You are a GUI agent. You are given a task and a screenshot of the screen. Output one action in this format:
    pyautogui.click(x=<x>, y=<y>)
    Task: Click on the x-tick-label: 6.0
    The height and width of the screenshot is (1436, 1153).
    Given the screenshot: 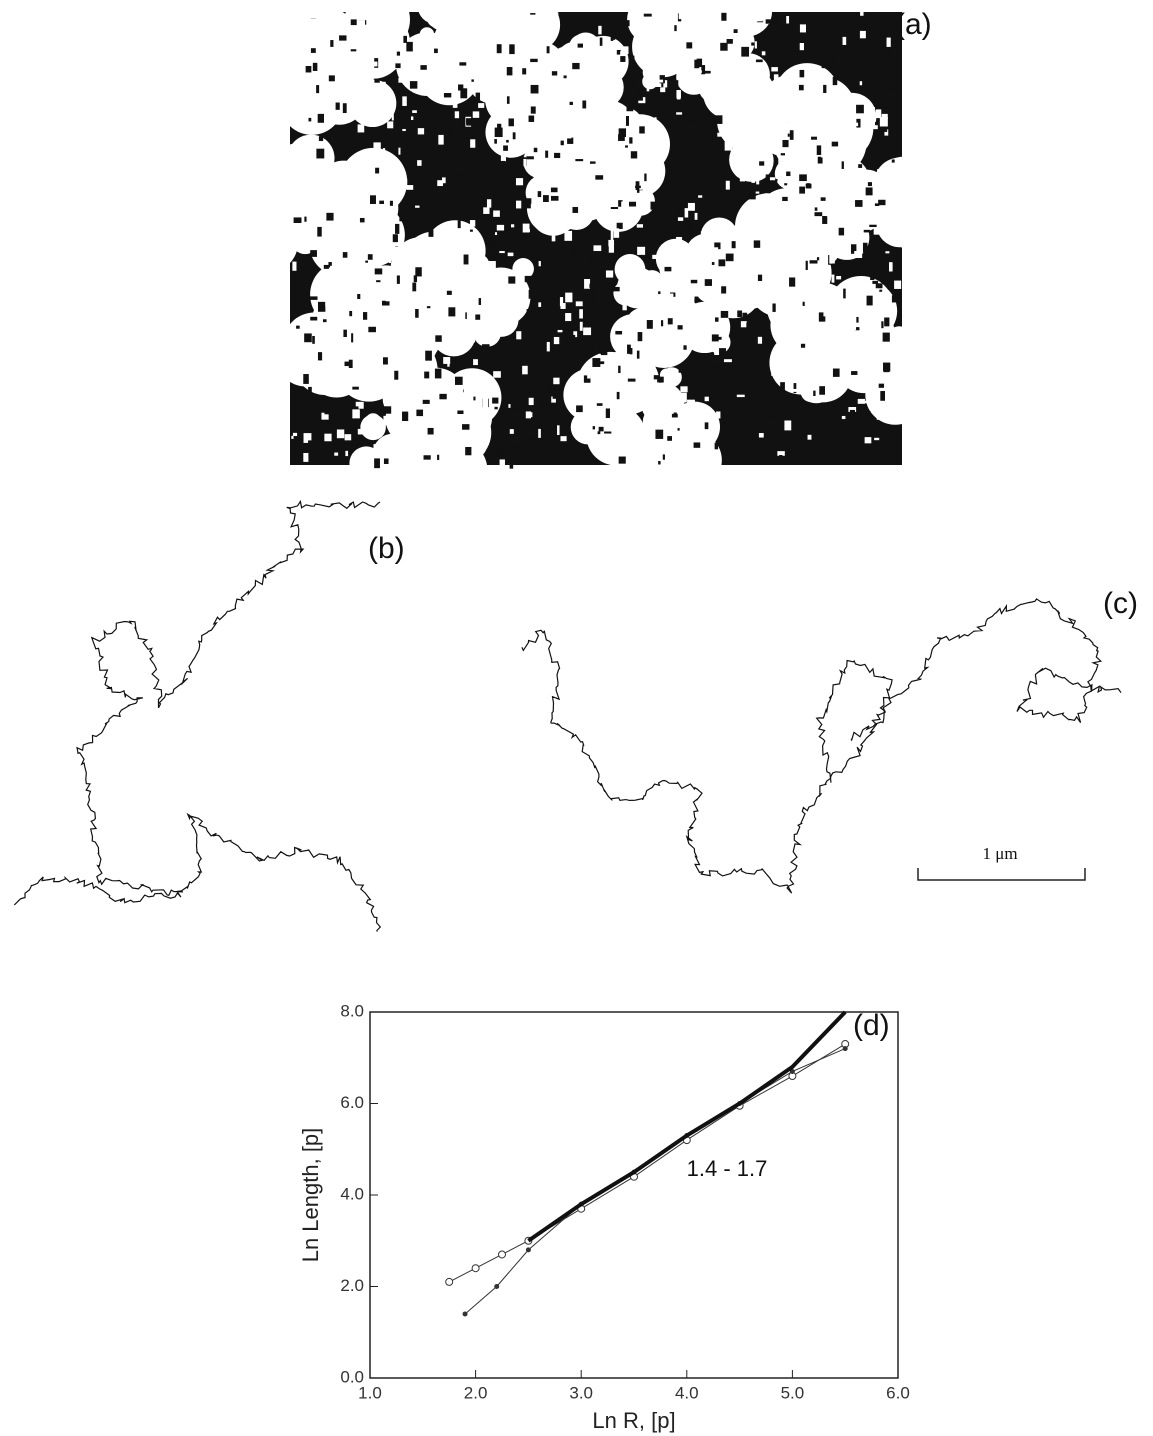 What is the action you would take?
    pyautogui.click(x=898, y=1392)
    